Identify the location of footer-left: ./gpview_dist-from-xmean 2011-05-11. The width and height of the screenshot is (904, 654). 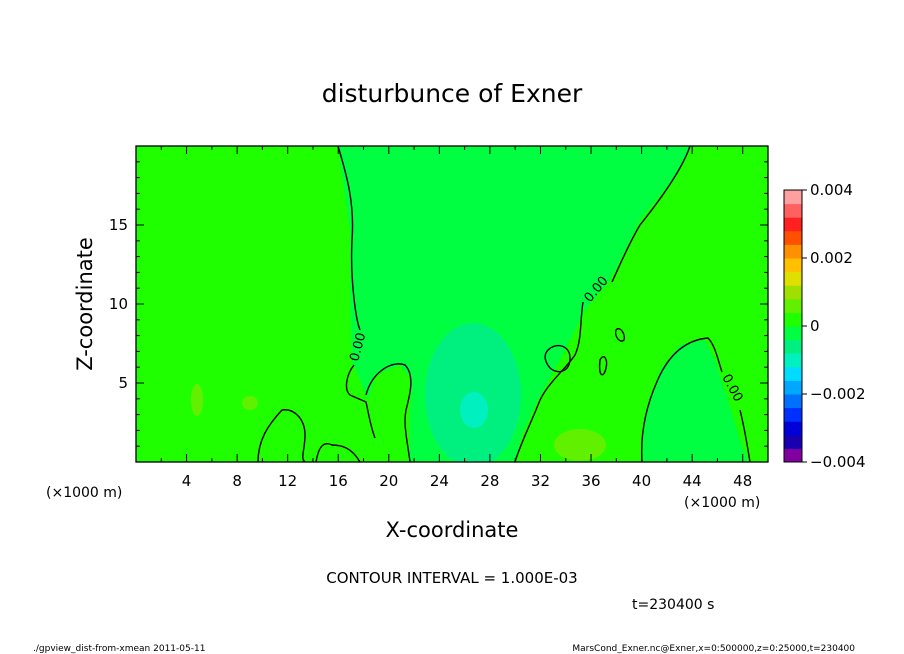
(119, 649).